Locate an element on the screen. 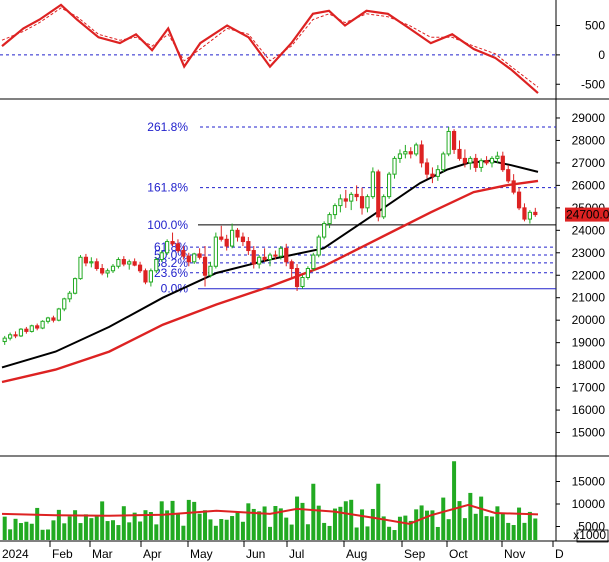 The image size is (609, 562). price-tick-label: 24000 is located at coordinates (589, 230).